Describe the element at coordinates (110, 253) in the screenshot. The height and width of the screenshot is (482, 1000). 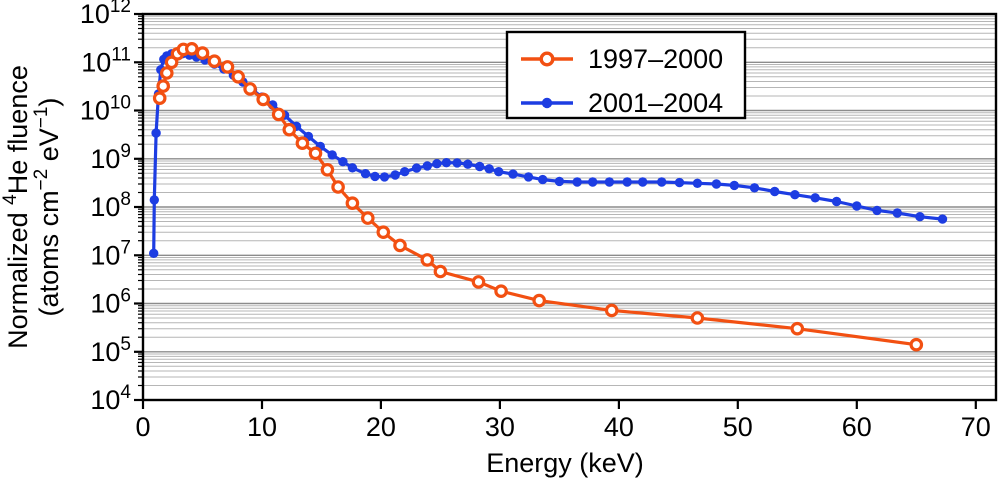
I see `y-tick-label: 10⁷` at that location.